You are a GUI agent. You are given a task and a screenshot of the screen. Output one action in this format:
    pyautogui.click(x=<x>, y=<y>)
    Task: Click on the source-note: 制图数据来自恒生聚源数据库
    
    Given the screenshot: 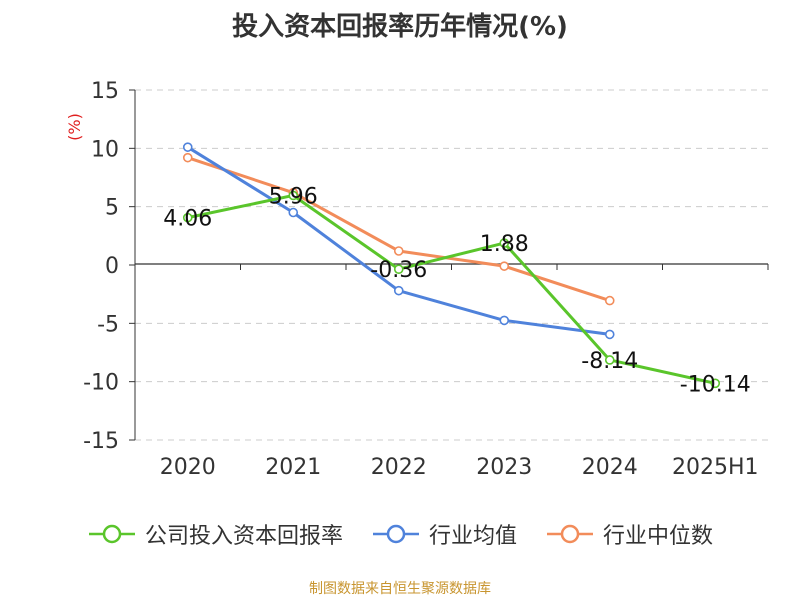 What is the action you would take?
    pyautogui.click(x=400, y=589)
    